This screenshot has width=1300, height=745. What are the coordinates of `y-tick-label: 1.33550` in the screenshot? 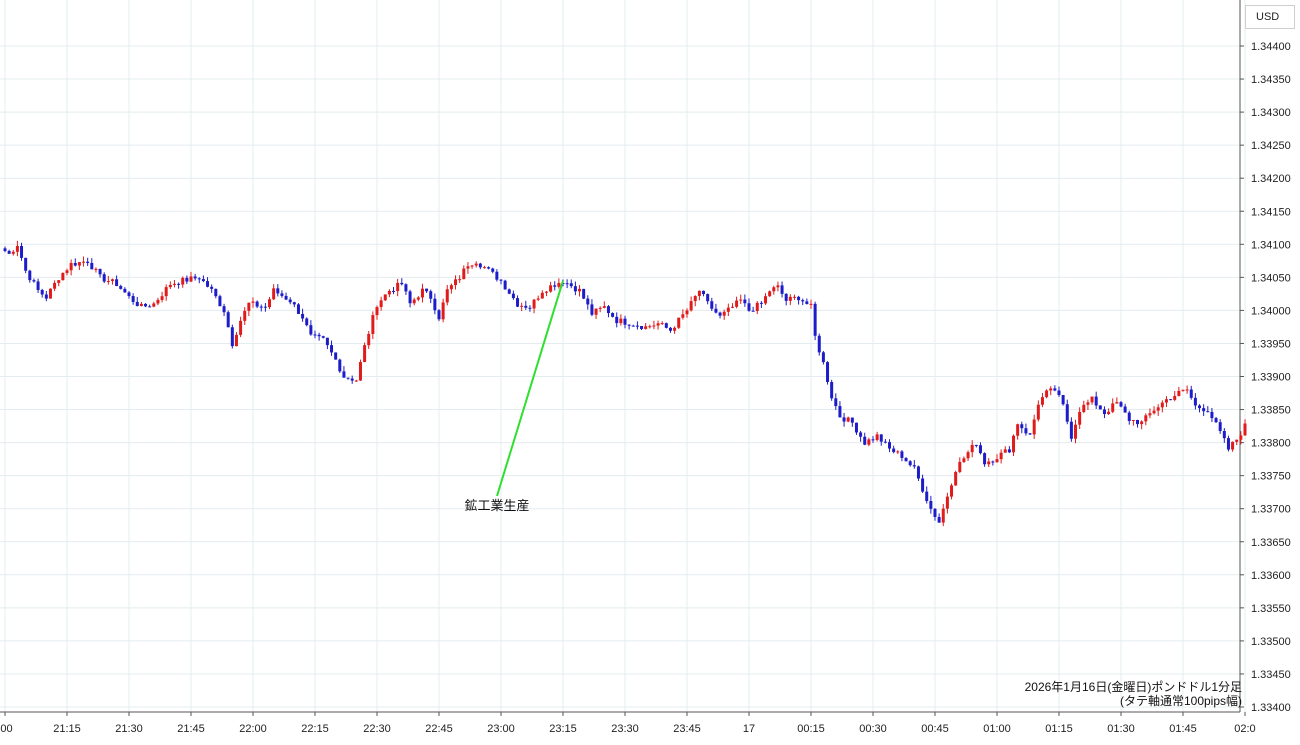 It's located at (1271, 609).